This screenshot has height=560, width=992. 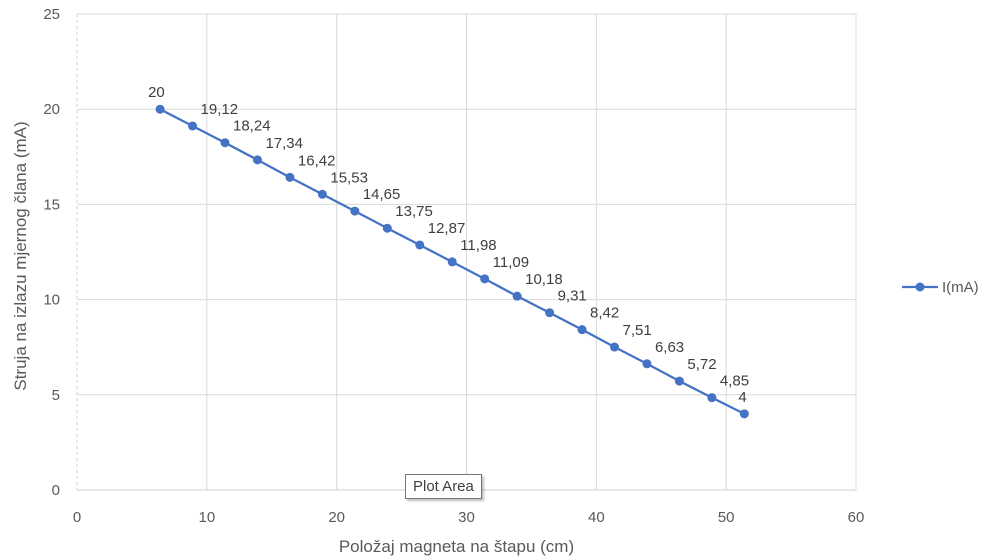 What do you see at coordinates (51, 300) in the screenshot?
I see `y-tick-label: 10` at bounding box center [51, 300].